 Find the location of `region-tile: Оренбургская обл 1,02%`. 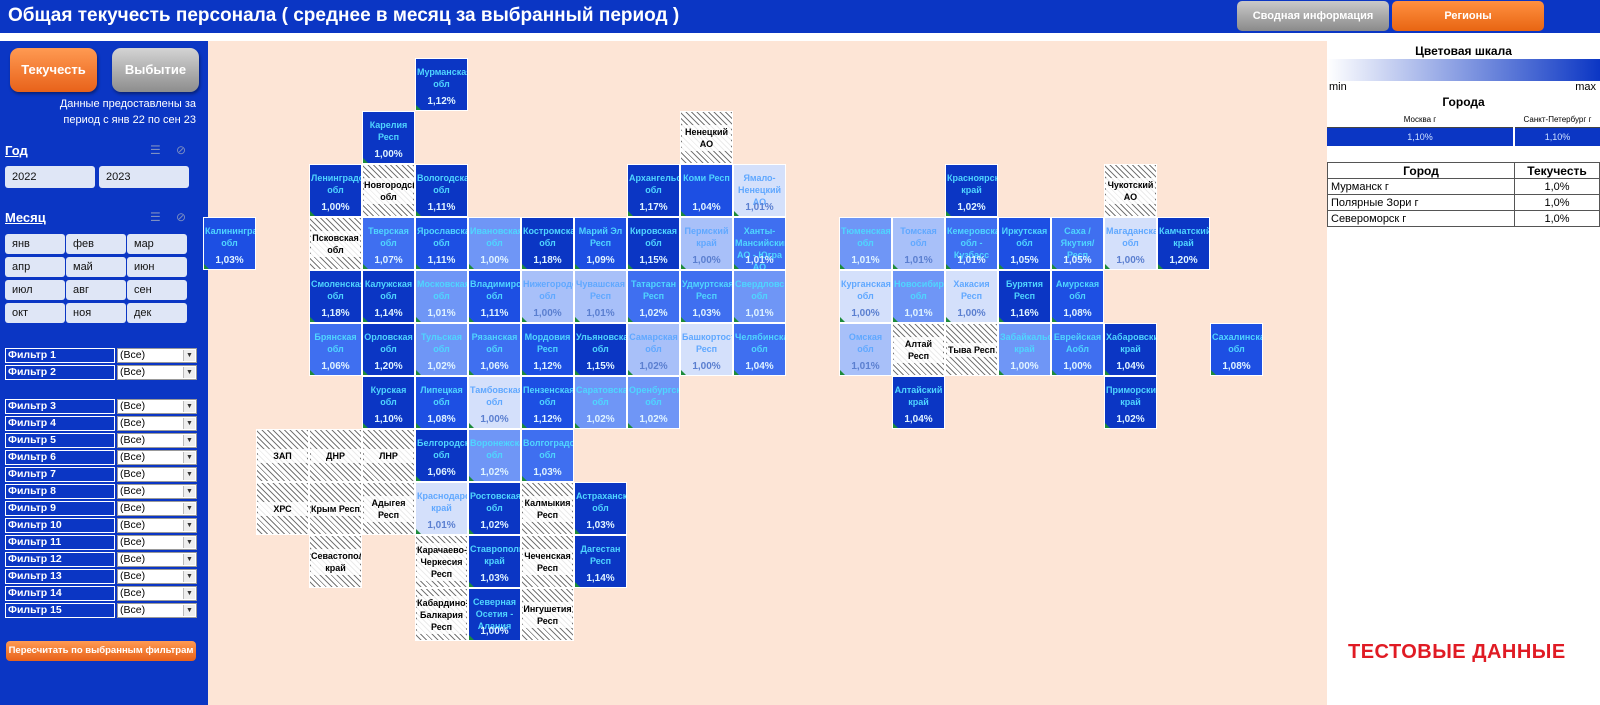

region-tile: Оренбургская обл 1,02% is located at coordinates (653, 402).